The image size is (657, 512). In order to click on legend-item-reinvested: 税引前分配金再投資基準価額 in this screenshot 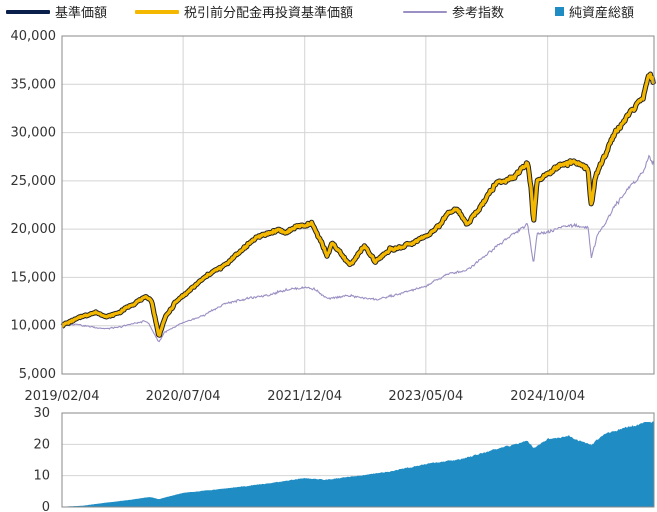, I will do `click(244, 11)`.